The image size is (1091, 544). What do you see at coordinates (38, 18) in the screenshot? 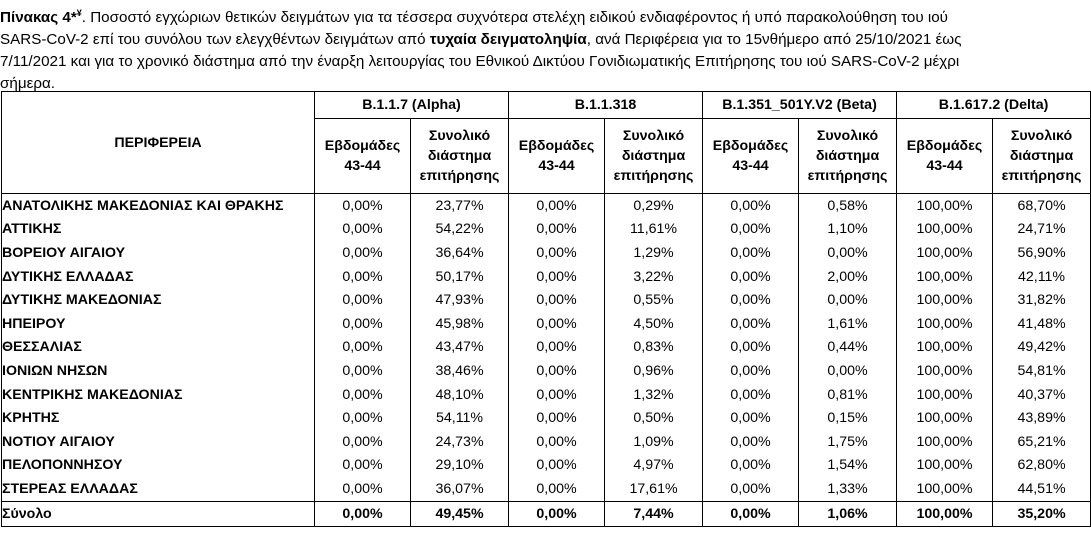
I see `caption-label: Πίνακας 4*` at bounding box center [38, 18].